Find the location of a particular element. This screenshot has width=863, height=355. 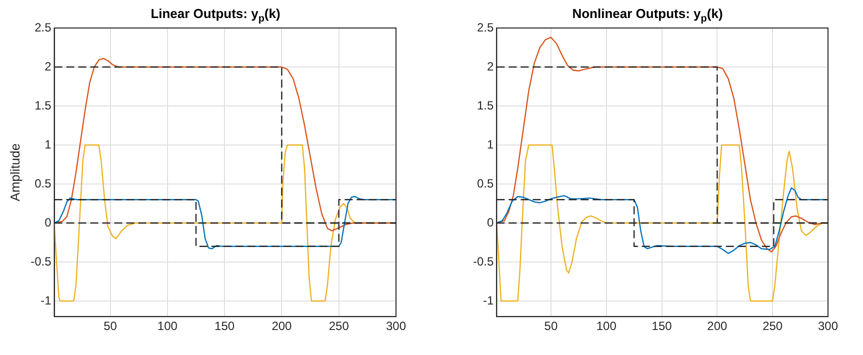

y-axis-title: Amplitude is located at coordinates (14, 172).